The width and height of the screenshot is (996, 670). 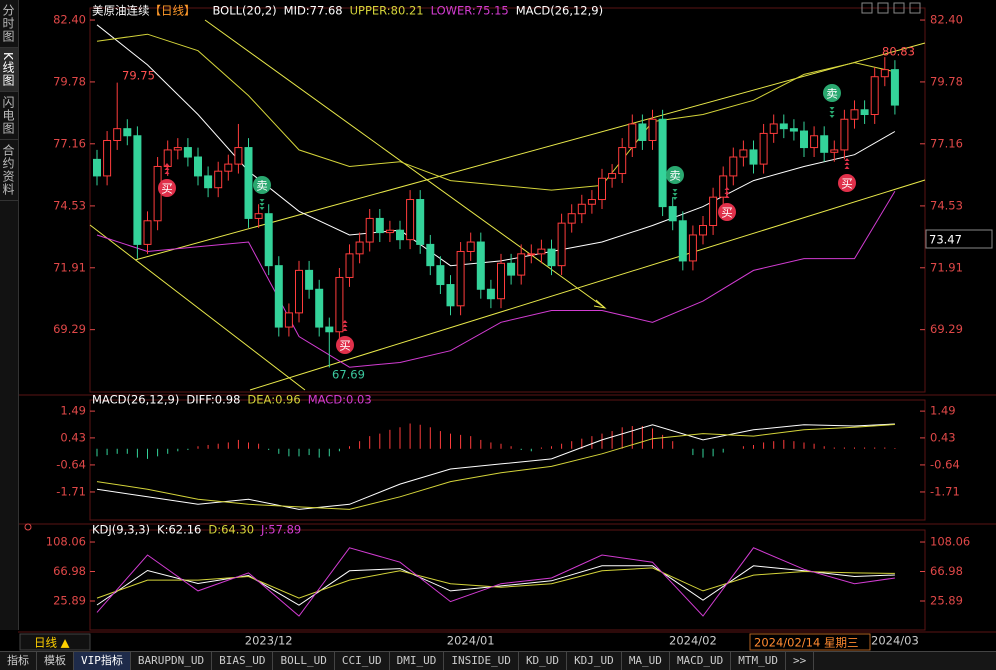 I want to click on x-tick-label: 2023/12, so click(x=269, y=641).